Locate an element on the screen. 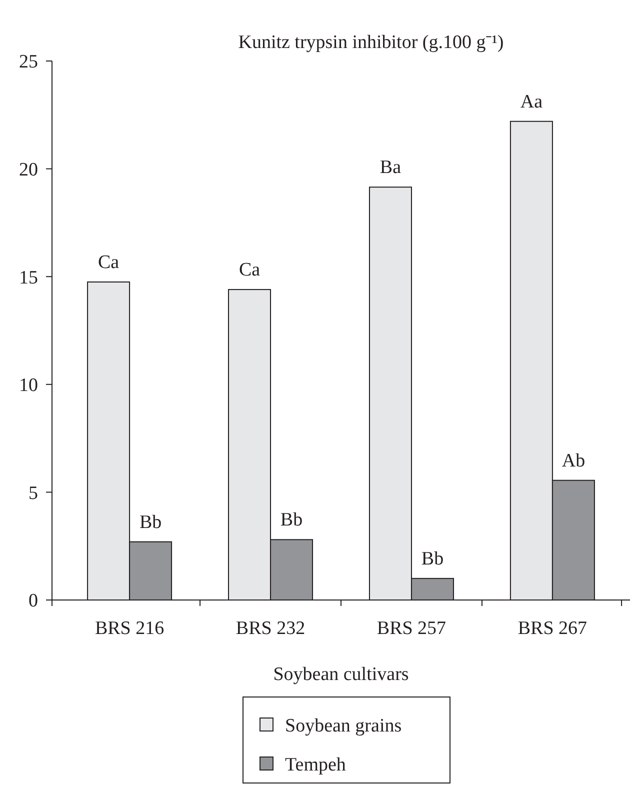 Image resolution: width=639 pixels, height=797 pixels. x-tick-label: BRS 257 is located at coordinates (411, 628).